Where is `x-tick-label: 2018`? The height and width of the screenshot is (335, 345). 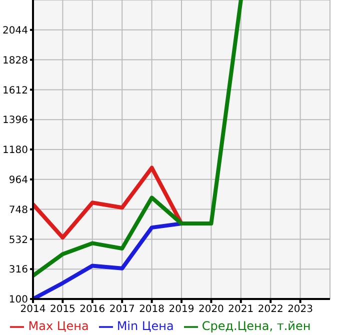
x-tick-label: 2018 is located at coordinates (152, 310).